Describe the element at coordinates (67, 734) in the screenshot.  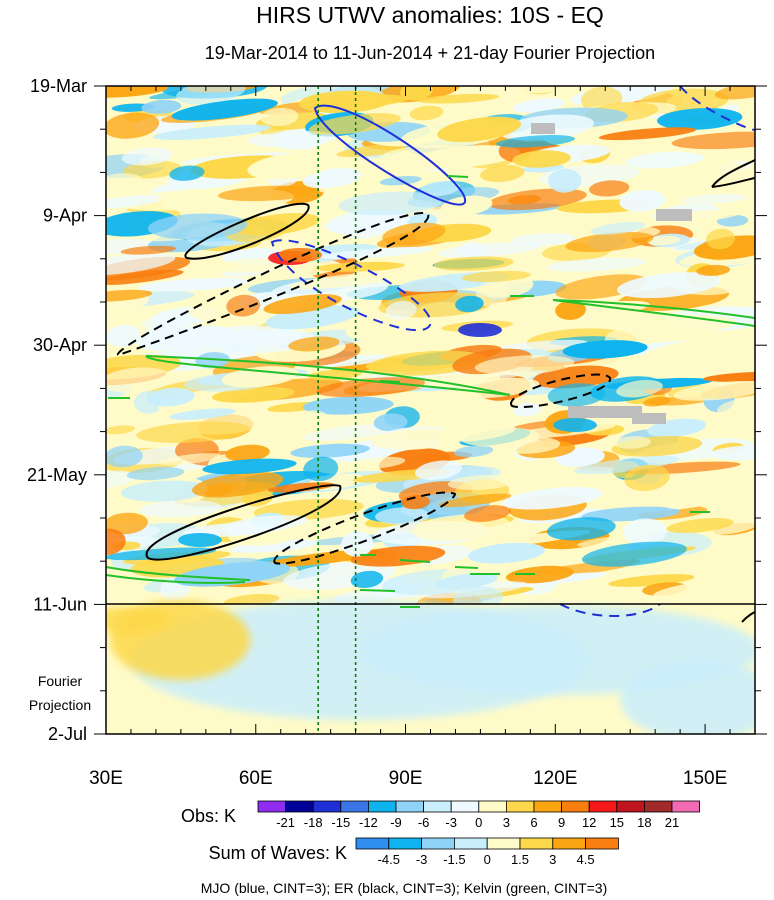
I see `y-tick-label: 2-Jul` at that location.